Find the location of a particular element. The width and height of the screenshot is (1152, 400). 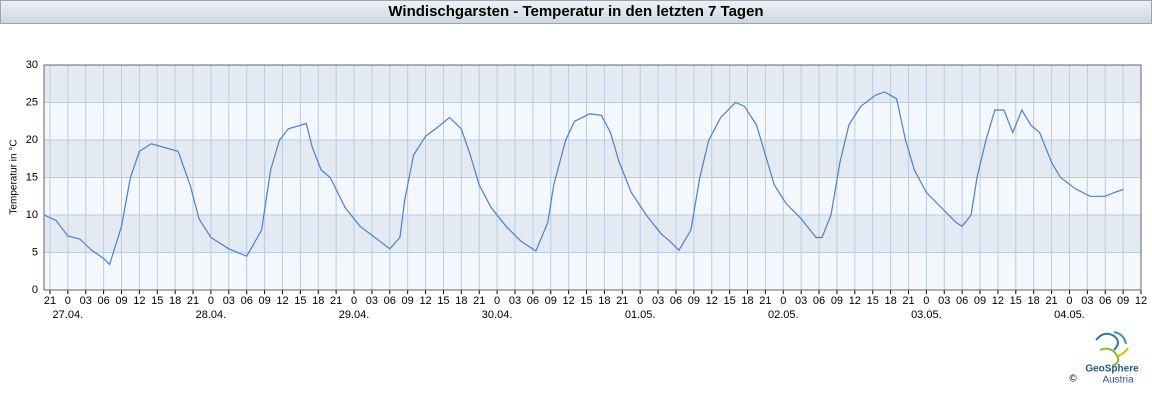

y-tick-label: 0 is located at coordinates (35, 290).